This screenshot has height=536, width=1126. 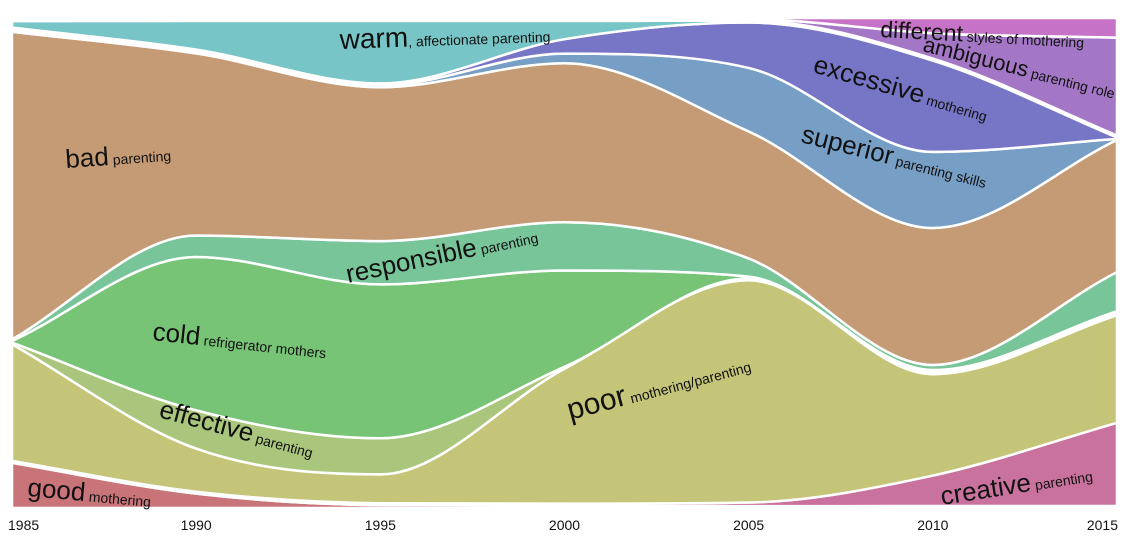 What do you see at coordinates (922, 31) in the screenshot?
I see `label-different-word: different` at bounding box center [922, 31].